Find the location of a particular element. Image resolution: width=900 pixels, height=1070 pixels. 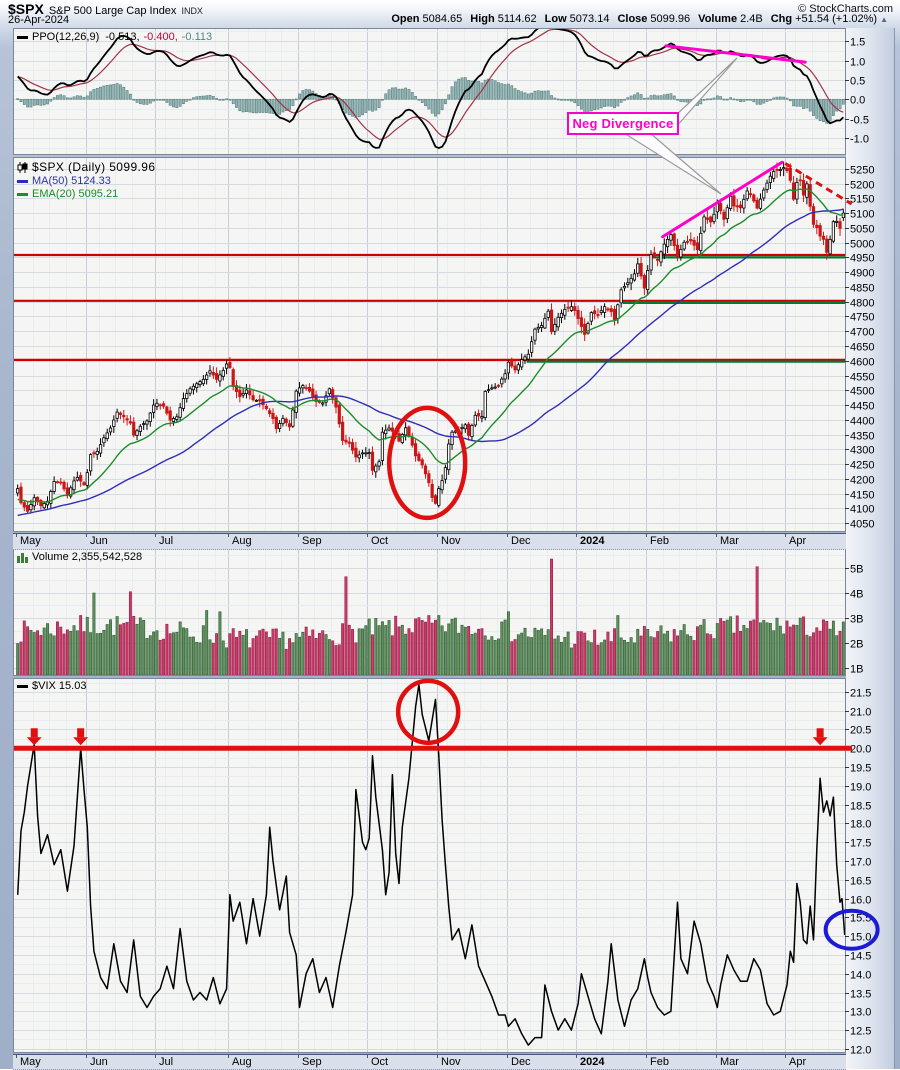

svg-text: 16.5 is located at coordinates (860, 882).